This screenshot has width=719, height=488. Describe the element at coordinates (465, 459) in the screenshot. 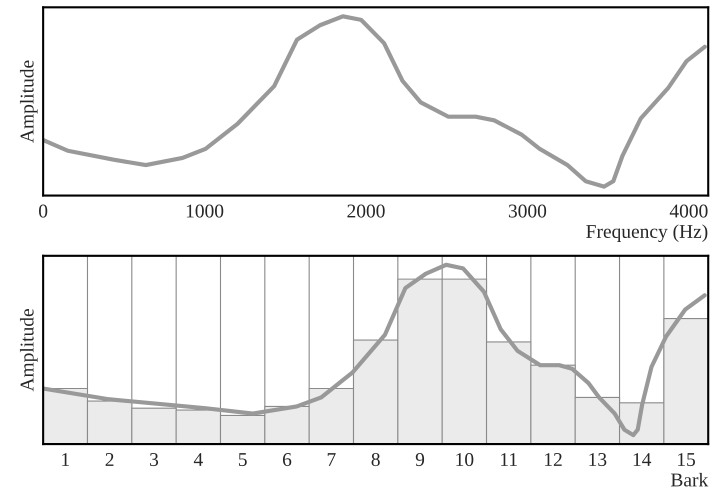

I see `x-tick-label: 10` at that location.